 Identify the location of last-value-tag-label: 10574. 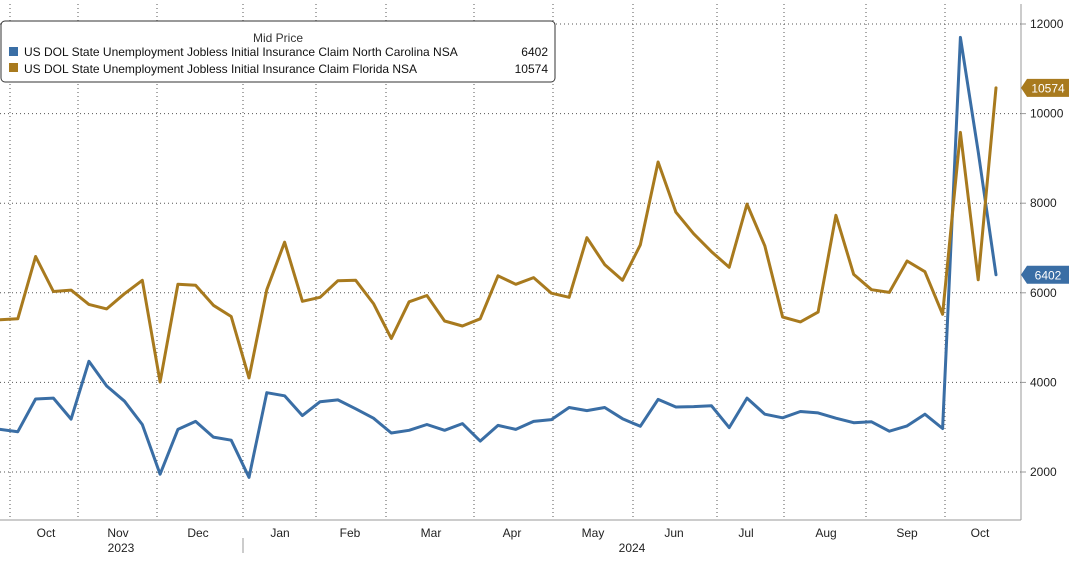
(1048, 88).